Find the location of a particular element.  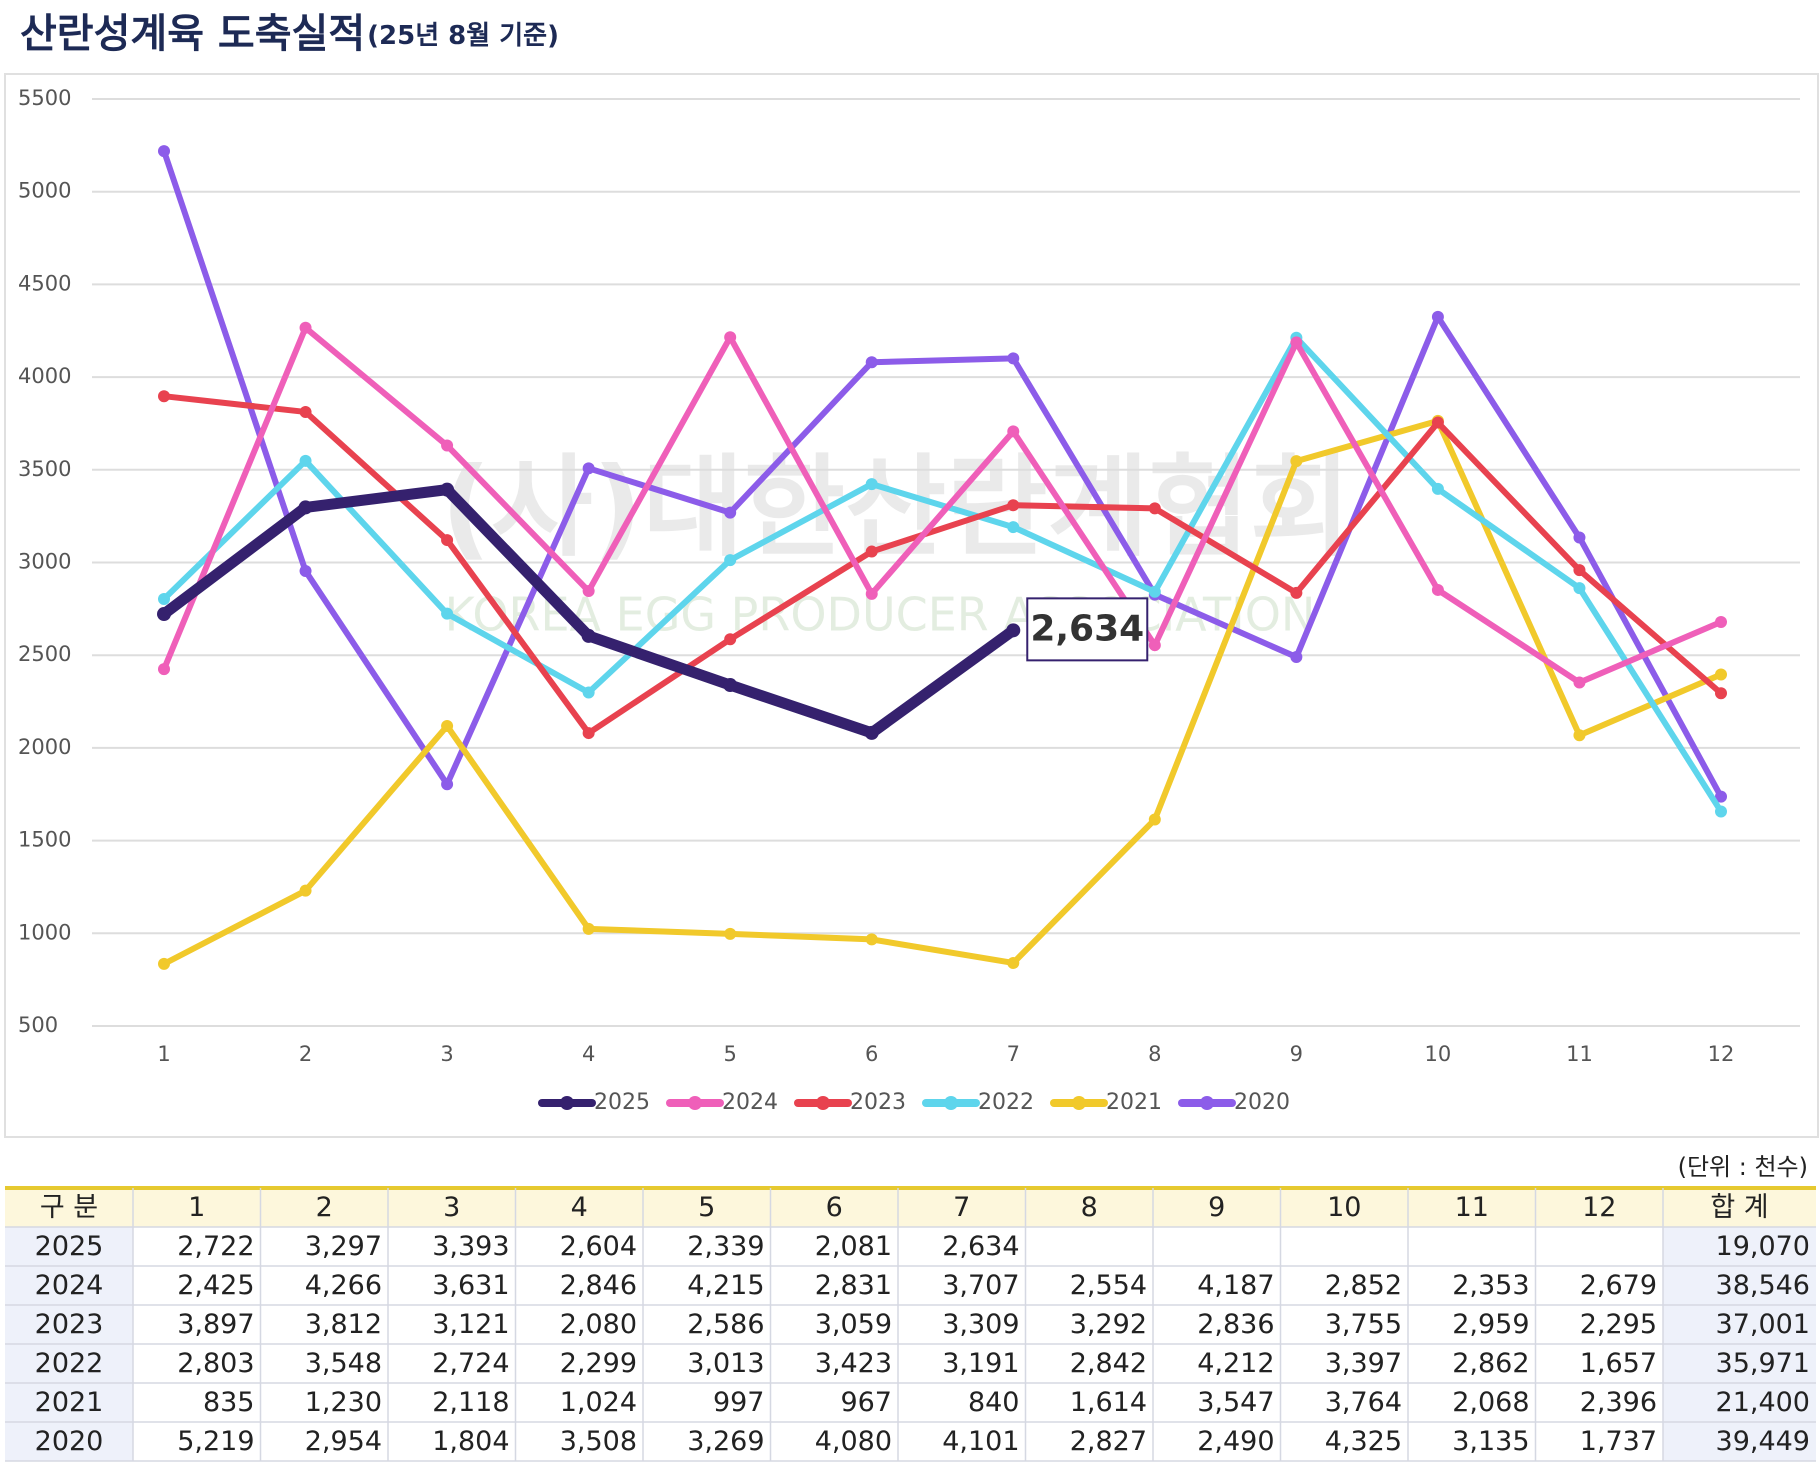

table-cell: 3,121 is located at coordinates (470, 1324).